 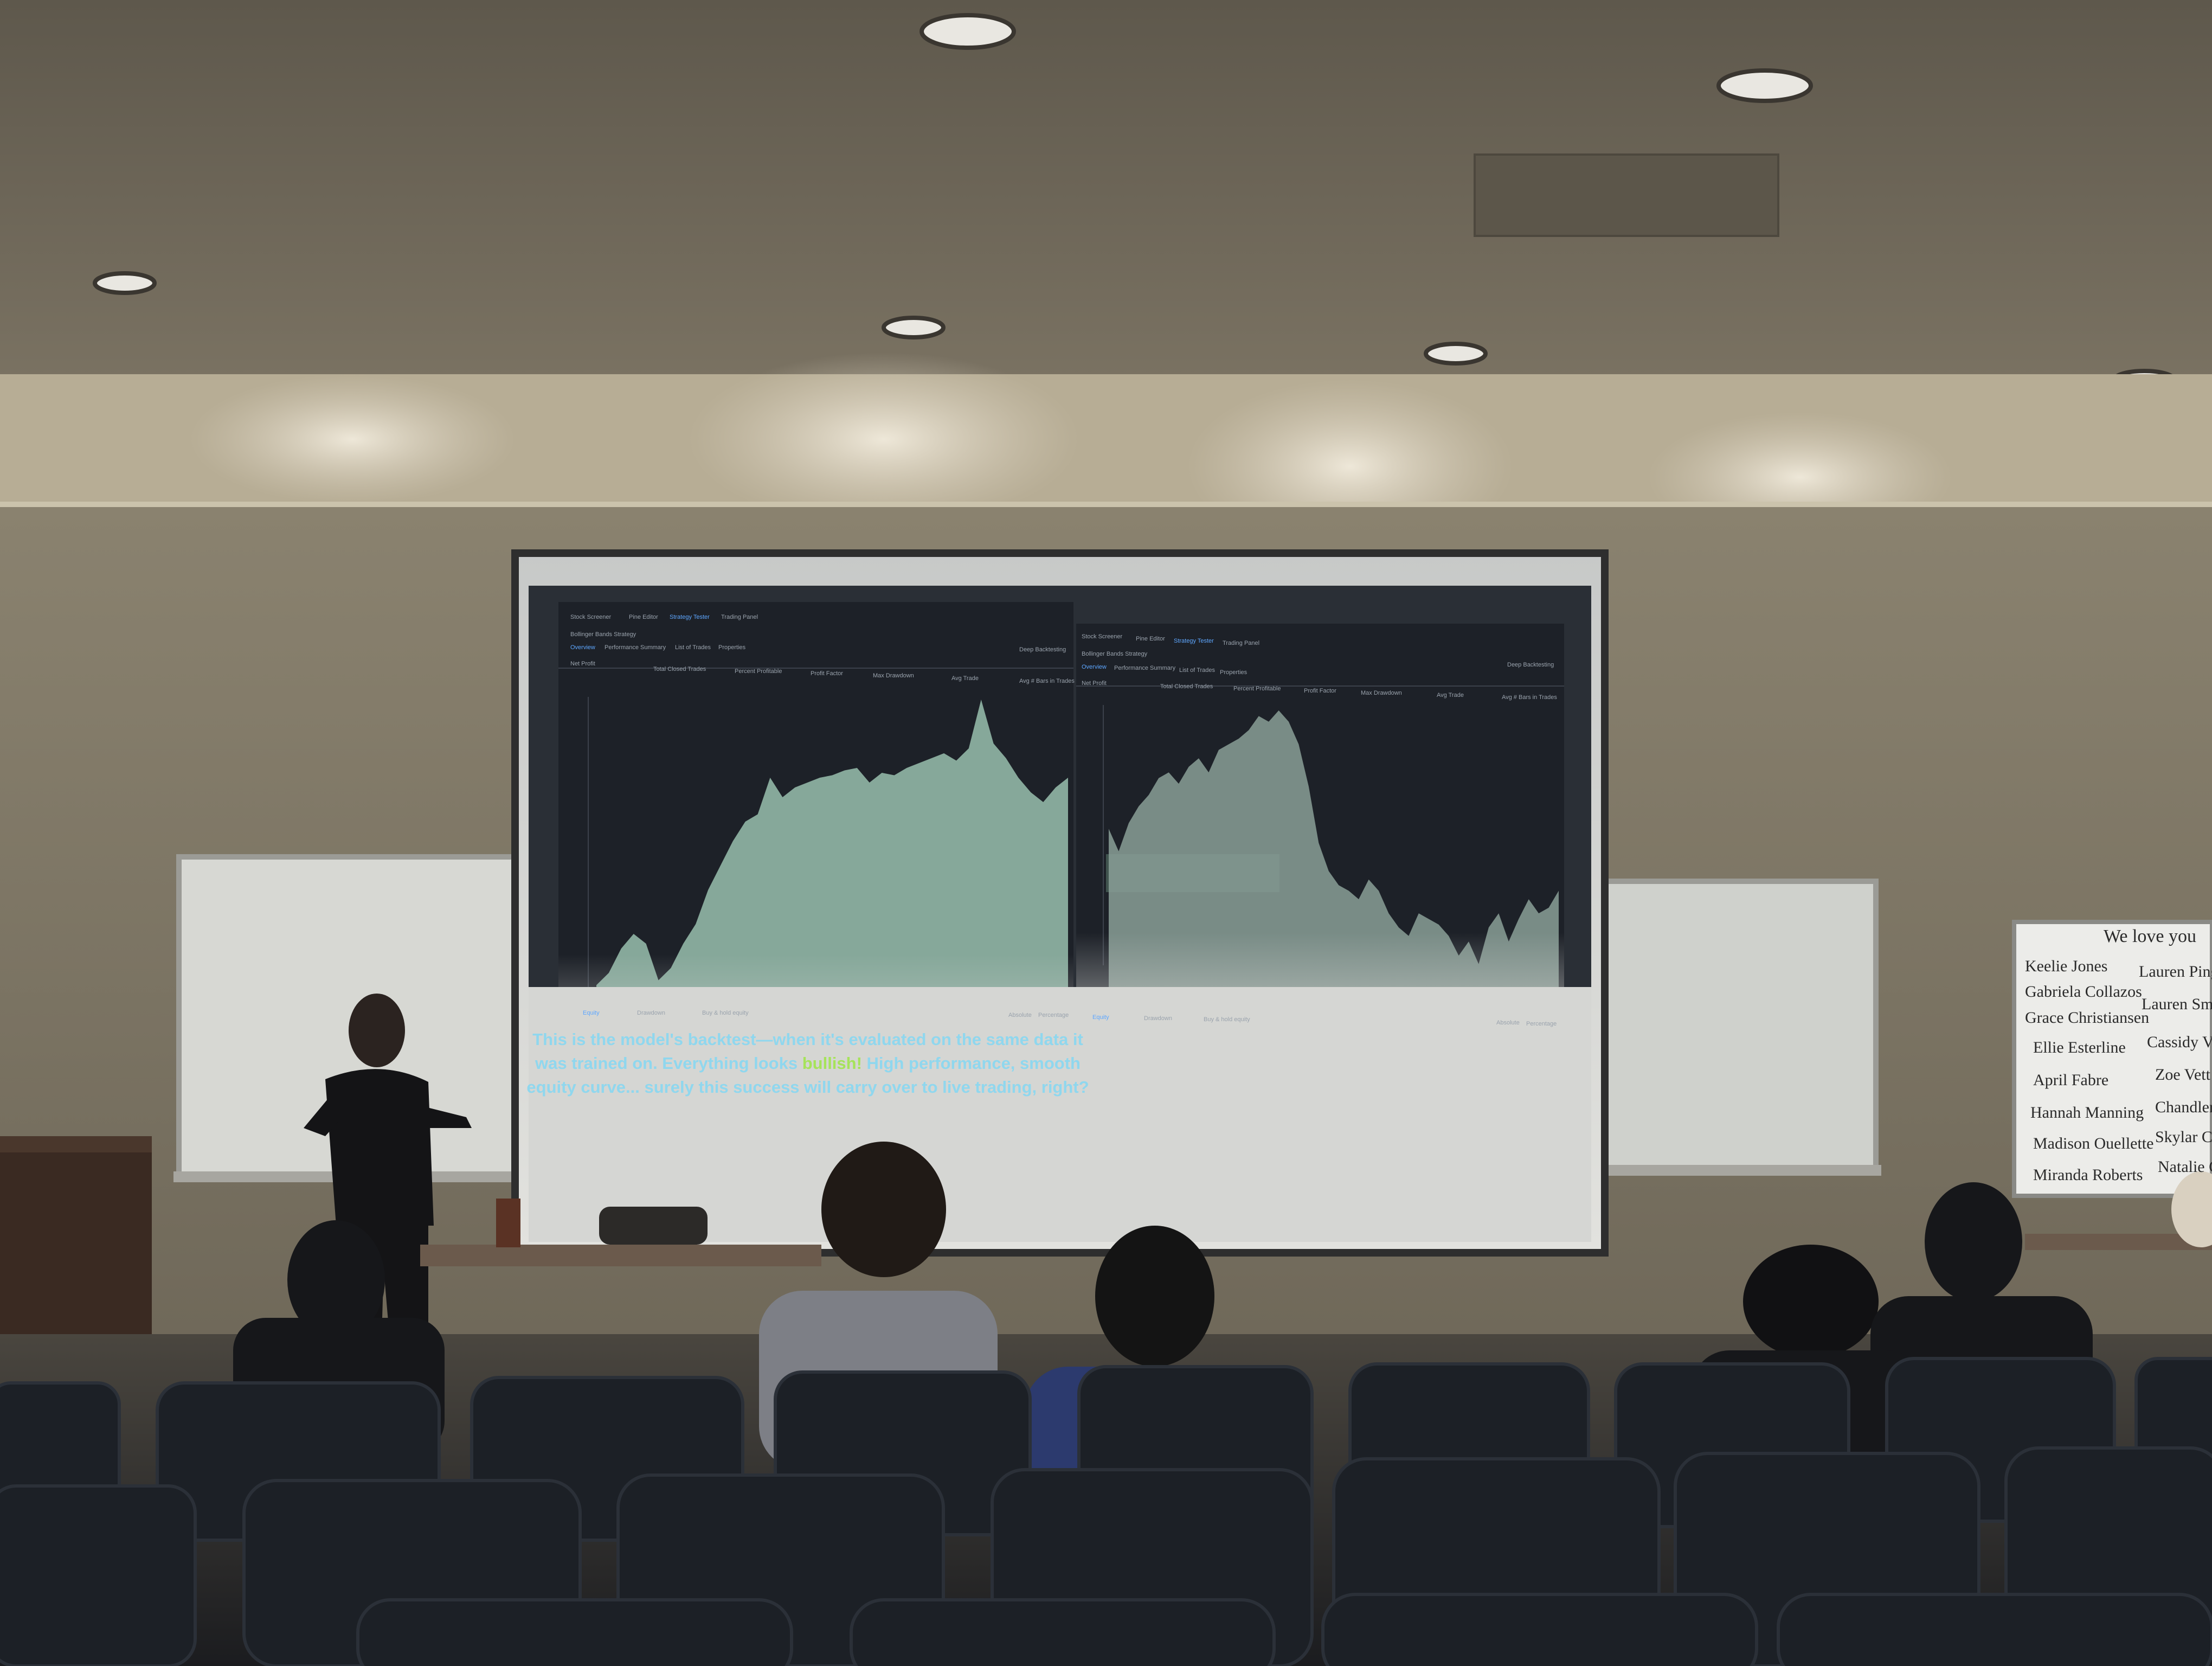 I want to click on right-strategy-panel, so click(x=1320, y=819).